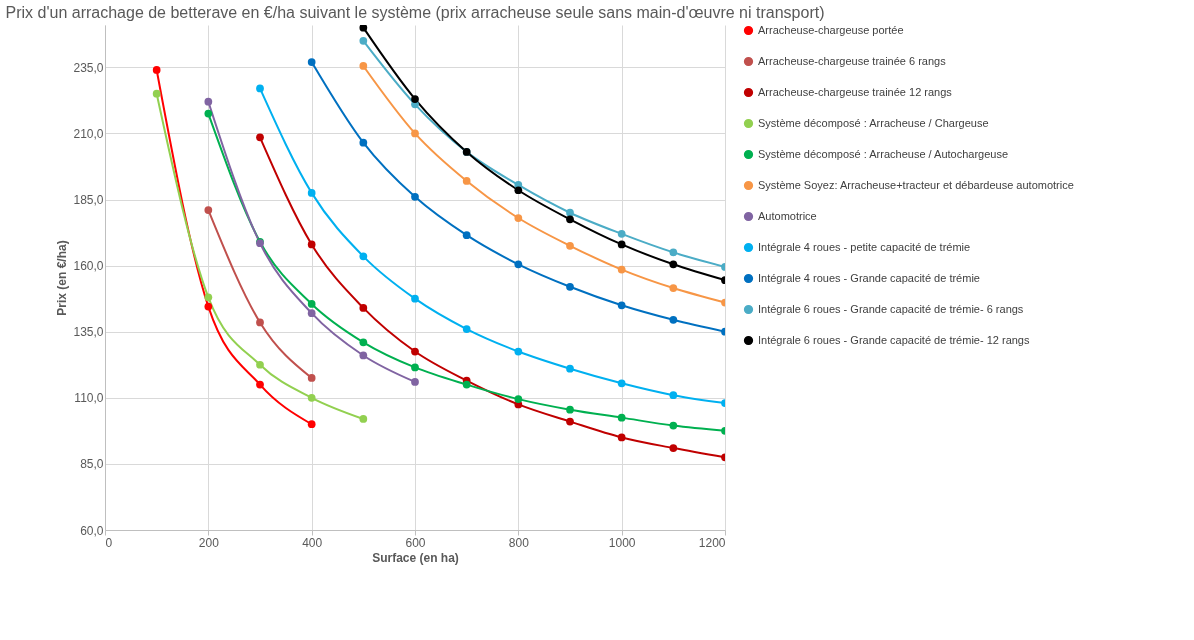 The height and width of the screenshot is (640, 1194). What do you see at coordinates (88, 266) in the screenshot?
I see `y-tick-label: 160,0` at bounding box center [88, 266].